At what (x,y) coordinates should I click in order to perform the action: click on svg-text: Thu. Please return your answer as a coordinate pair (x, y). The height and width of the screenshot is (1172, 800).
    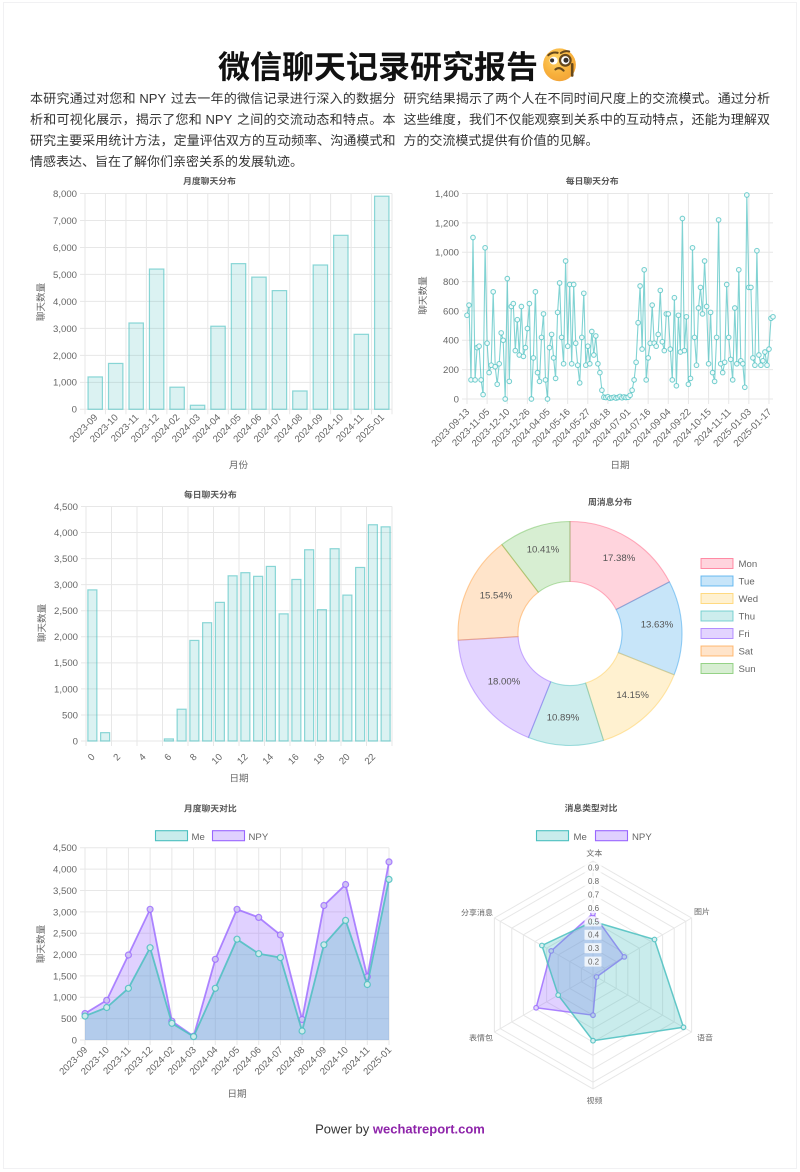
    Looking at the image, I should click on (747, 616).